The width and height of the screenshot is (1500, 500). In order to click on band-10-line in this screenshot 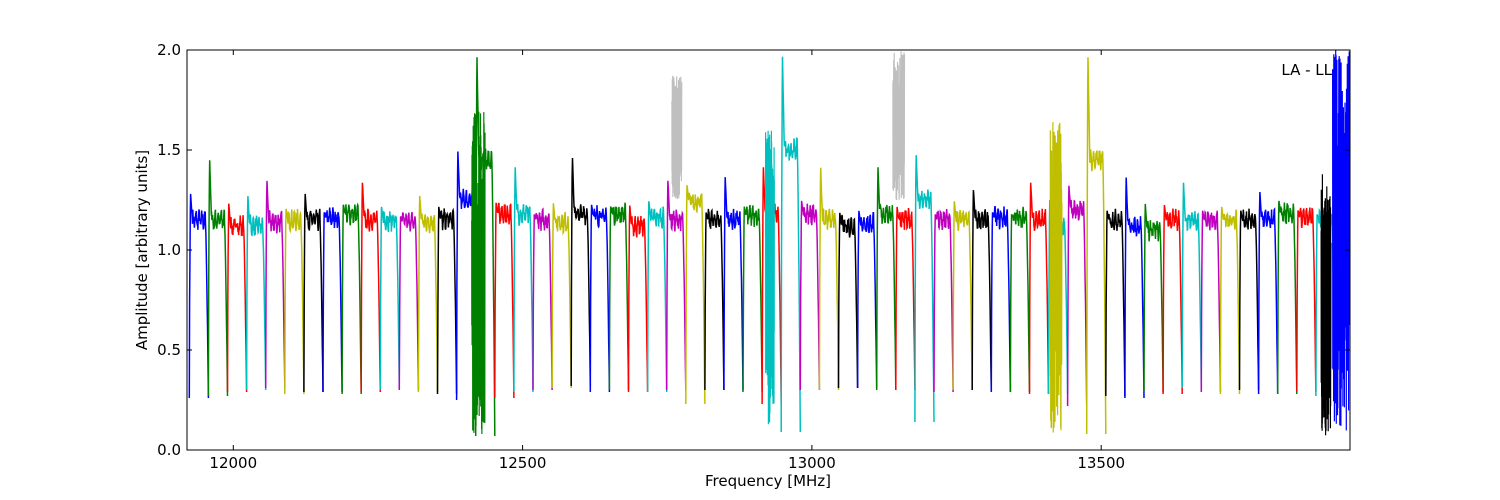, I will do `click(390, 298)`.